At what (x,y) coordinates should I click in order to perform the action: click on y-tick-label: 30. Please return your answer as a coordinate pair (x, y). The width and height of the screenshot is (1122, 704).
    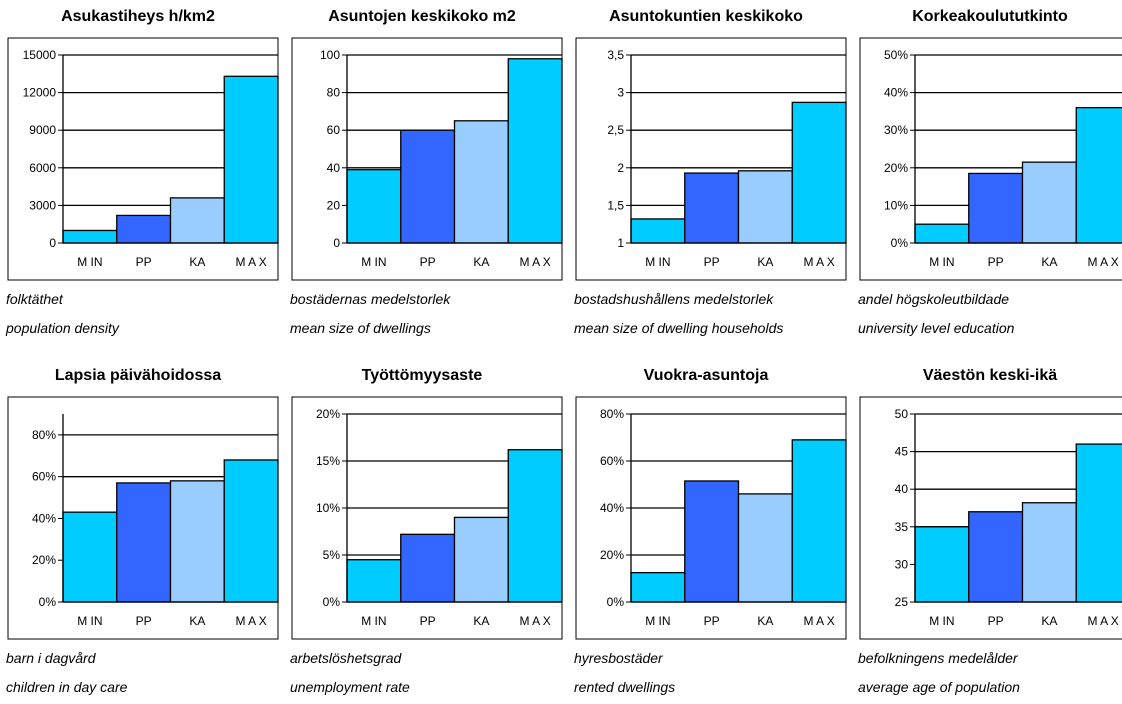
    Looking at the image, I should click on (902, 564).